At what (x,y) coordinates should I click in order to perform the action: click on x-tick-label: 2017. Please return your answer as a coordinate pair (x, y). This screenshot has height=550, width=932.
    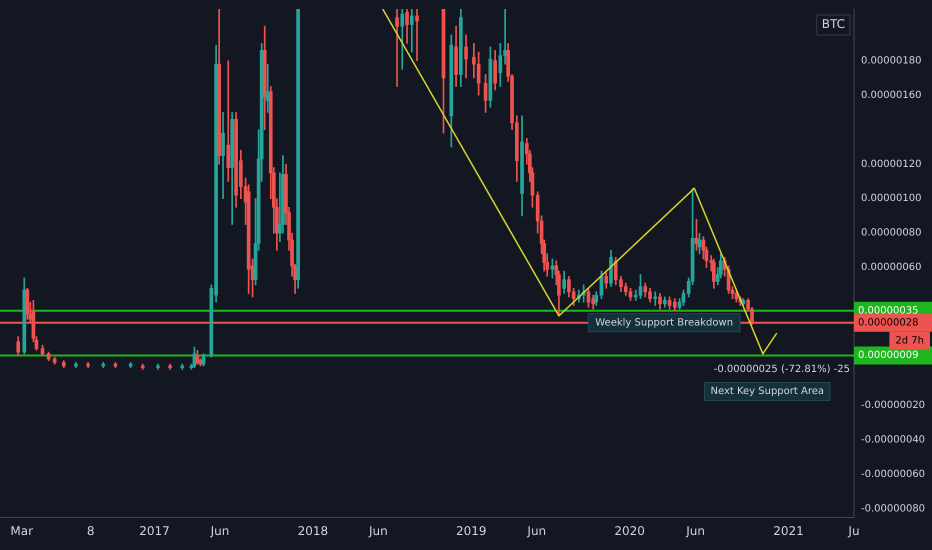
    Looking at the image, I should click on (154, 531).